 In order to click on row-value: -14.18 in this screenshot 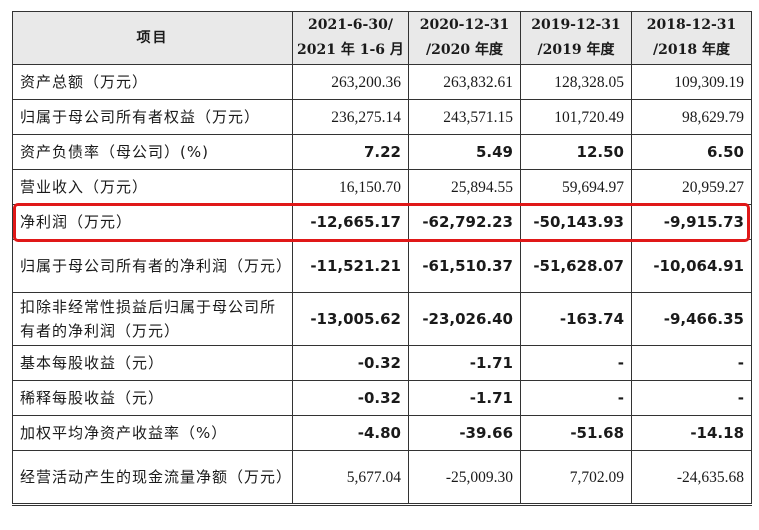, I will do `click(691, 433)`.